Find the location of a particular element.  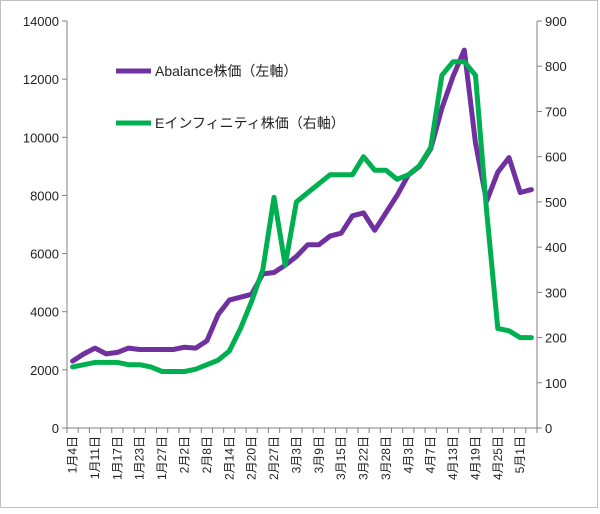

x-tick-label: 1月23日 is located at coordinates (140, 458).